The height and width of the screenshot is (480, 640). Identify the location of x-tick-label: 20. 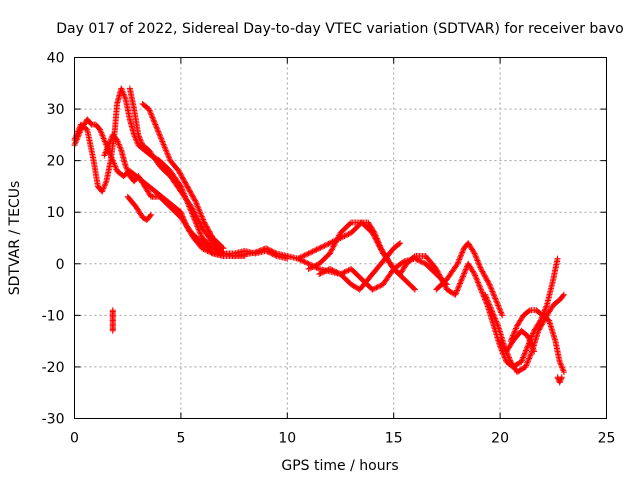
(500, 439).